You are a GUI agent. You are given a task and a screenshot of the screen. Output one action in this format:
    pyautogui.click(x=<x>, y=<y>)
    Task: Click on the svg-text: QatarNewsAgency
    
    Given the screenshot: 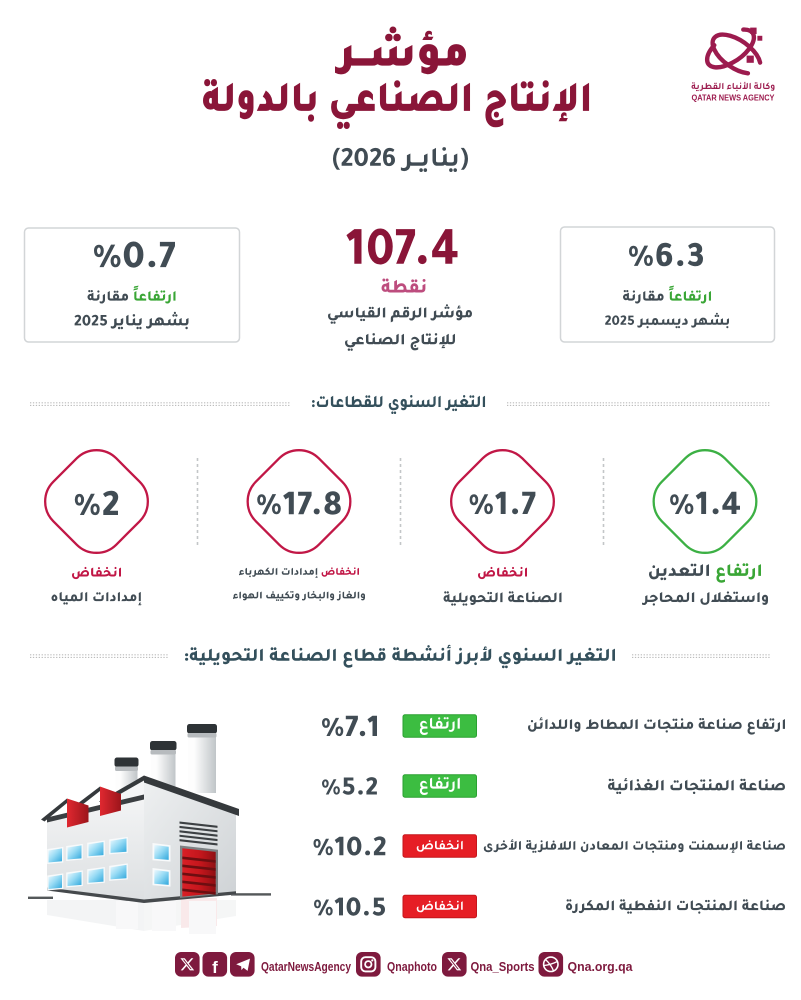 What is the action you would take?
    pyautogui.click(x=306, y=966)
    